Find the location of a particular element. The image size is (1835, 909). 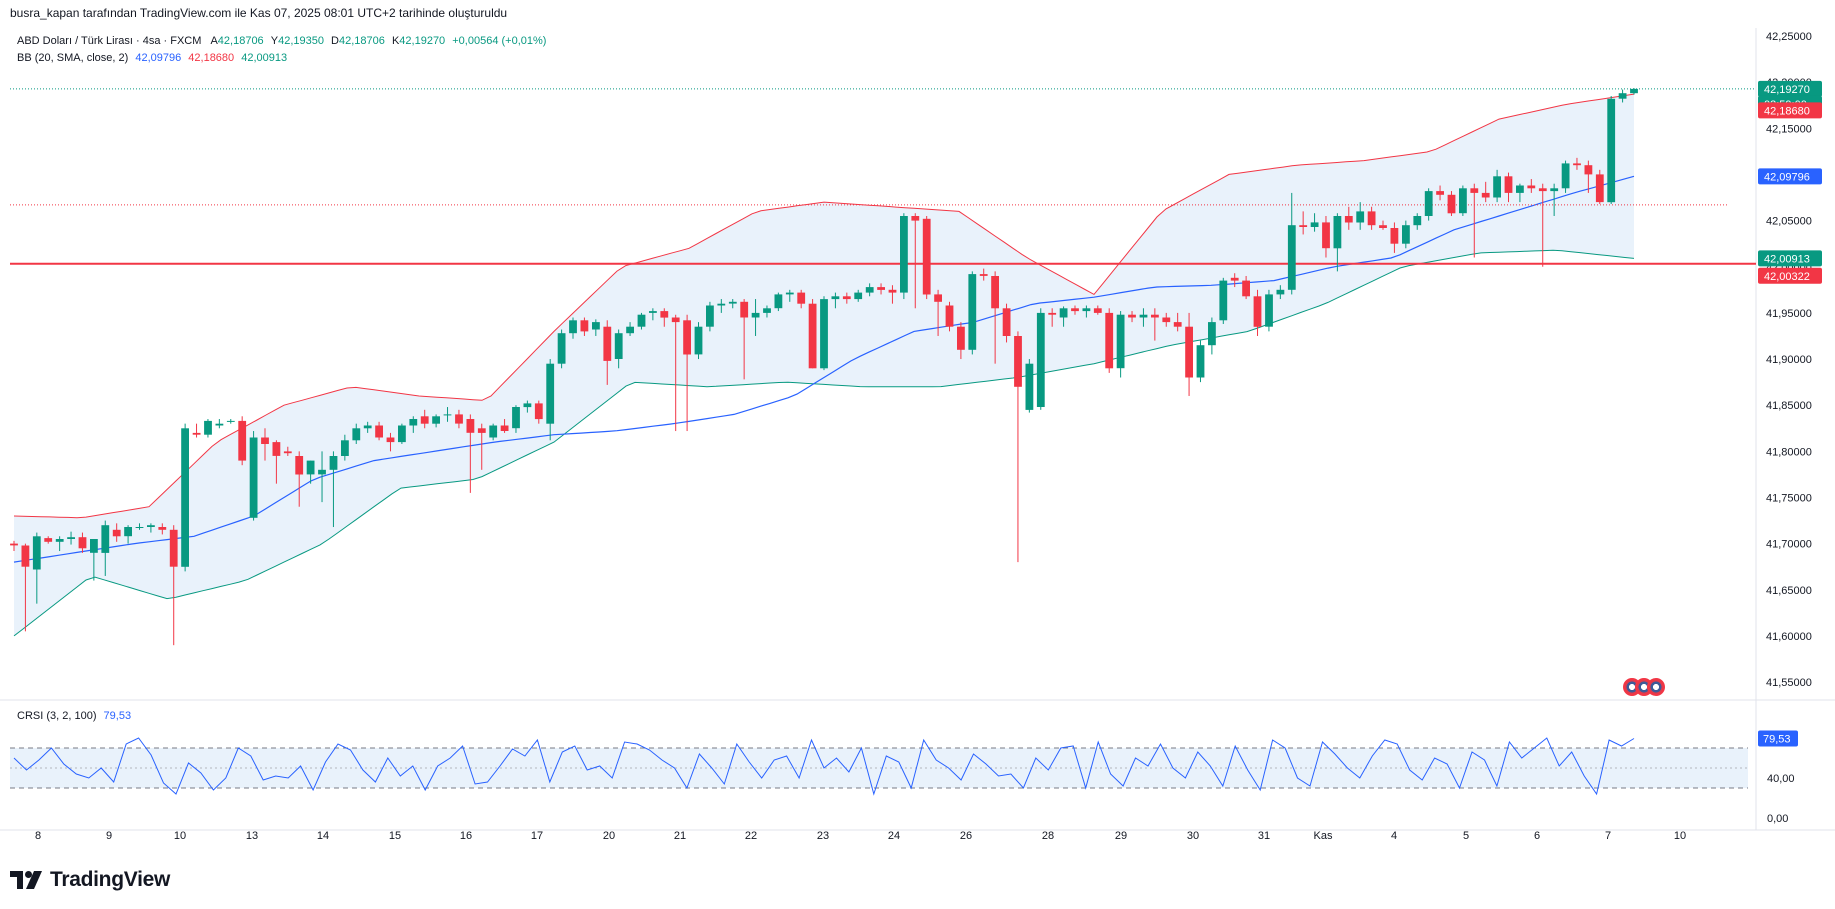

high-value: 42,19350 is located at coordinates (301, 41).